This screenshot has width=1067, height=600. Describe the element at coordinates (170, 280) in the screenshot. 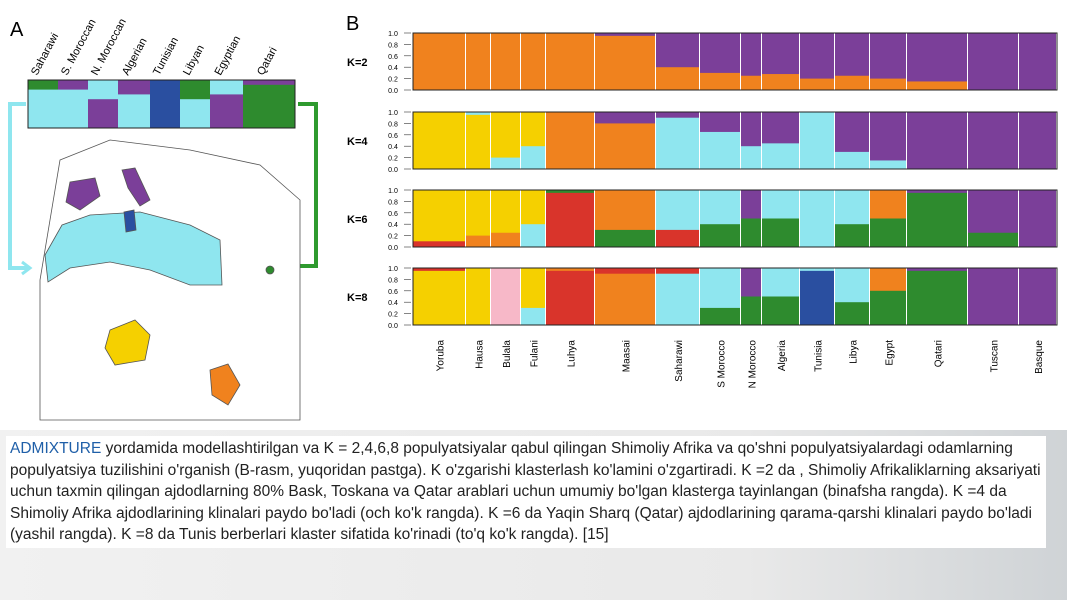

I see `map` at that location.